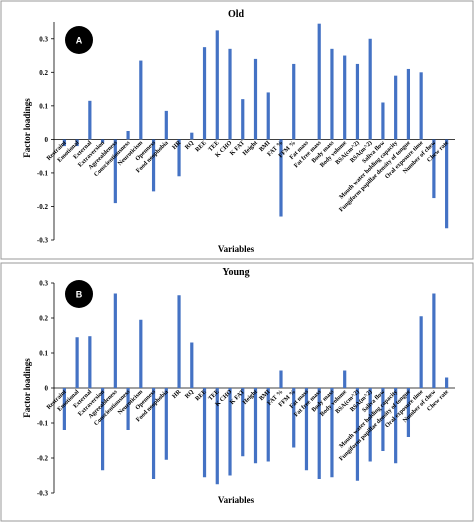  I want to click on chart-title: Young, so click(235, 272).